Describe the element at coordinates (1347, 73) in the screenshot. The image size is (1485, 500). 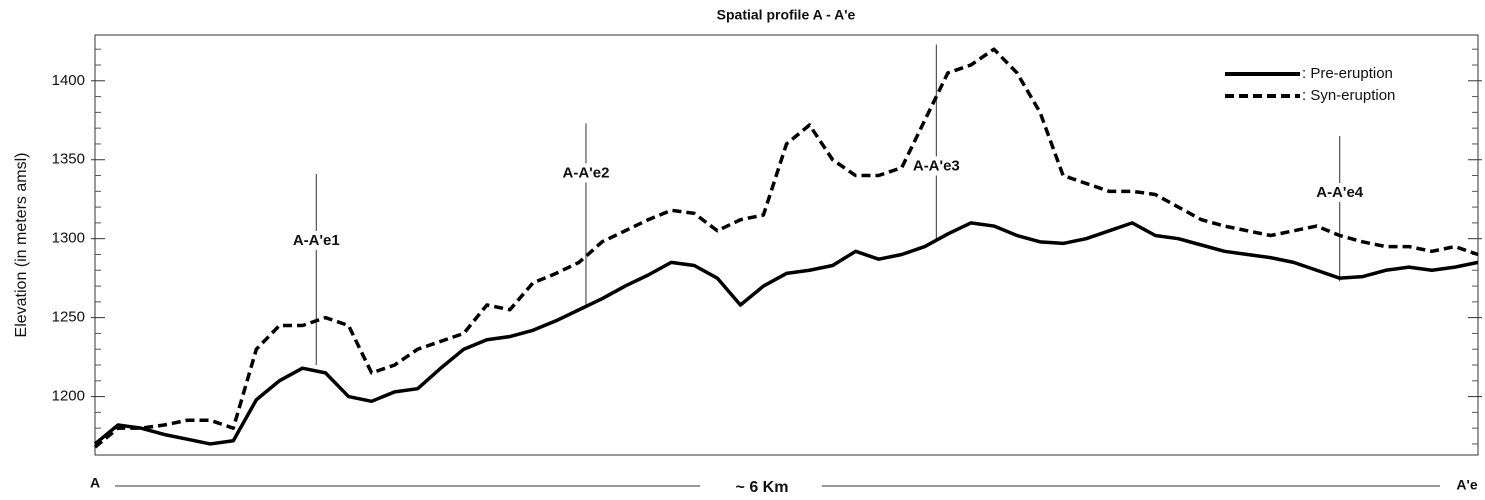
I see `legend-label: : Pre-eruption` at that location.